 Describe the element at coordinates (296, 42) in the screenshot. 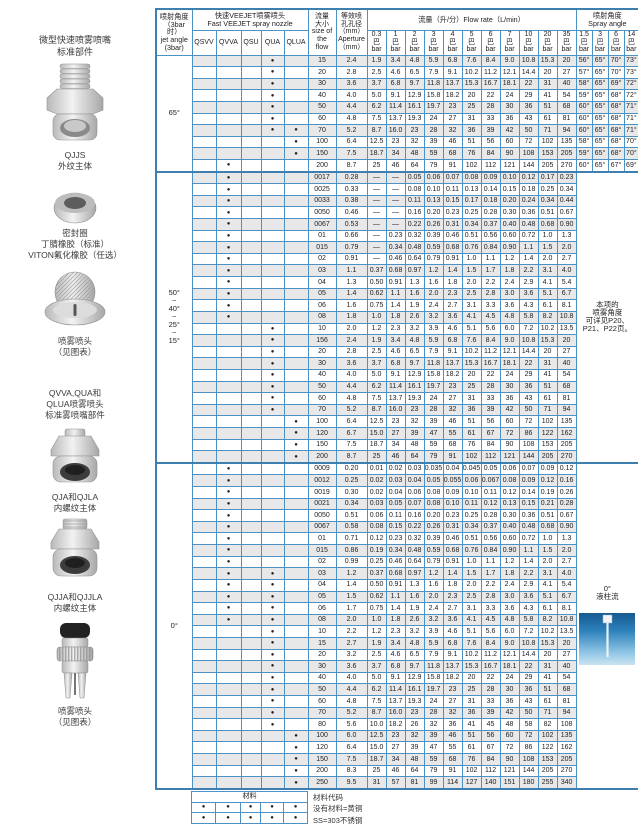

I see `nozzle-type-header: QLUA` at that location.